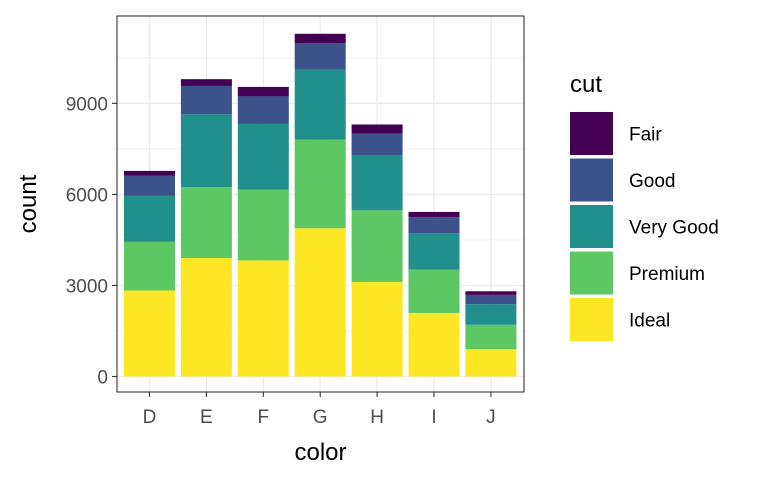  I want to click on bar-e-ideal, so click(206, 317).